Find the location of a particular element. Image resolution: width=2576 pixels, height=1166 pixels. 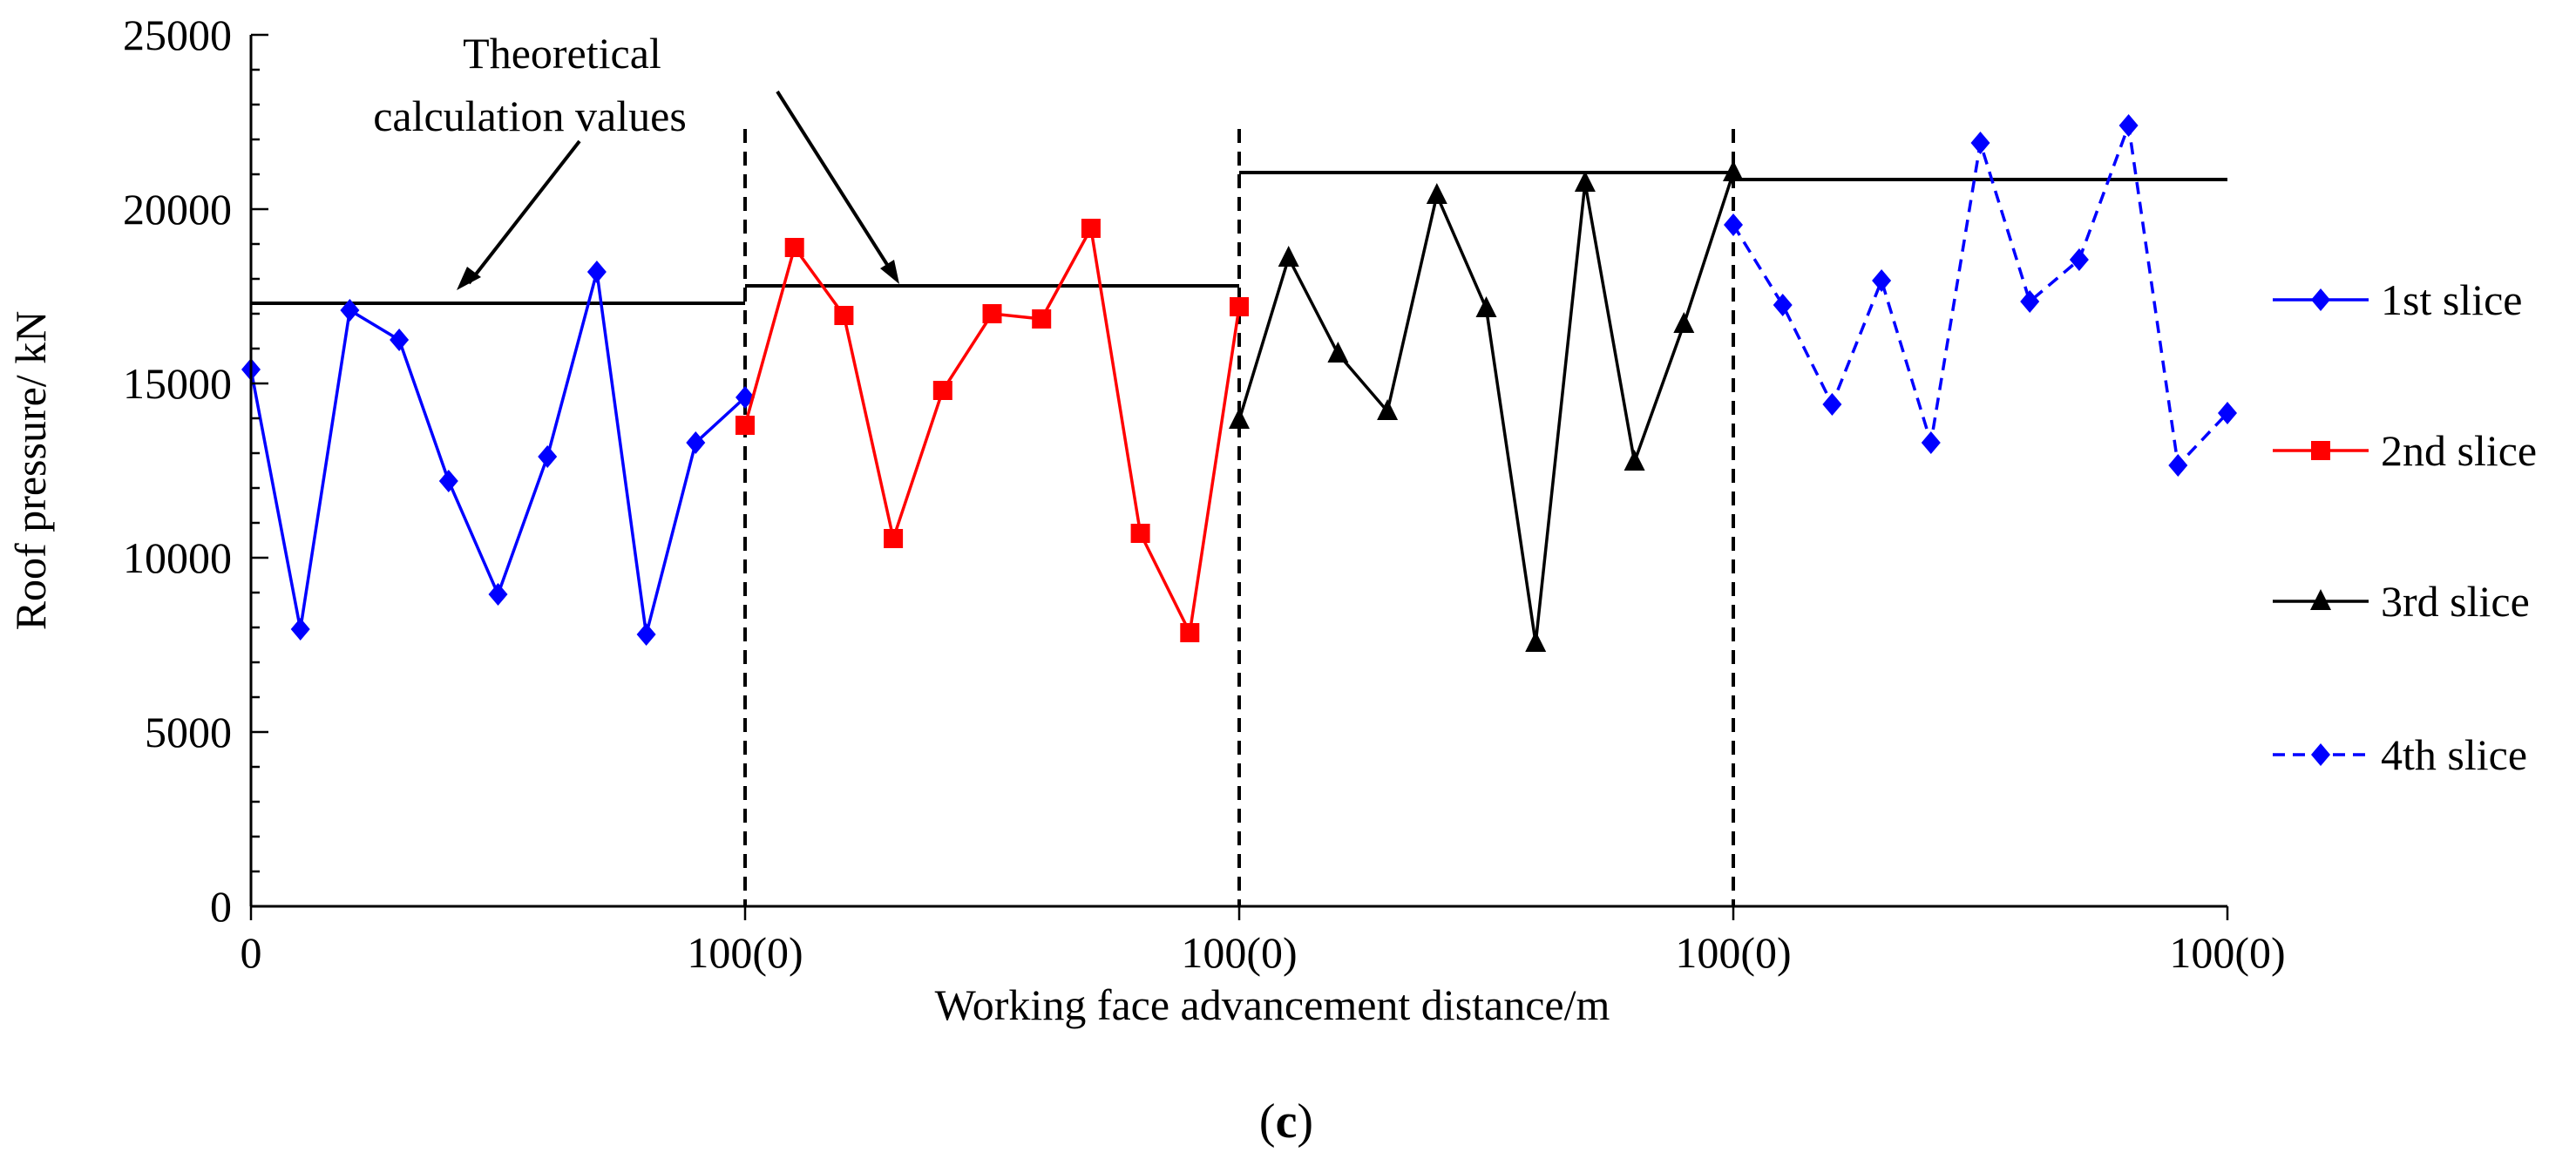

caption: (c) is located at coordinates (1286, 1122).